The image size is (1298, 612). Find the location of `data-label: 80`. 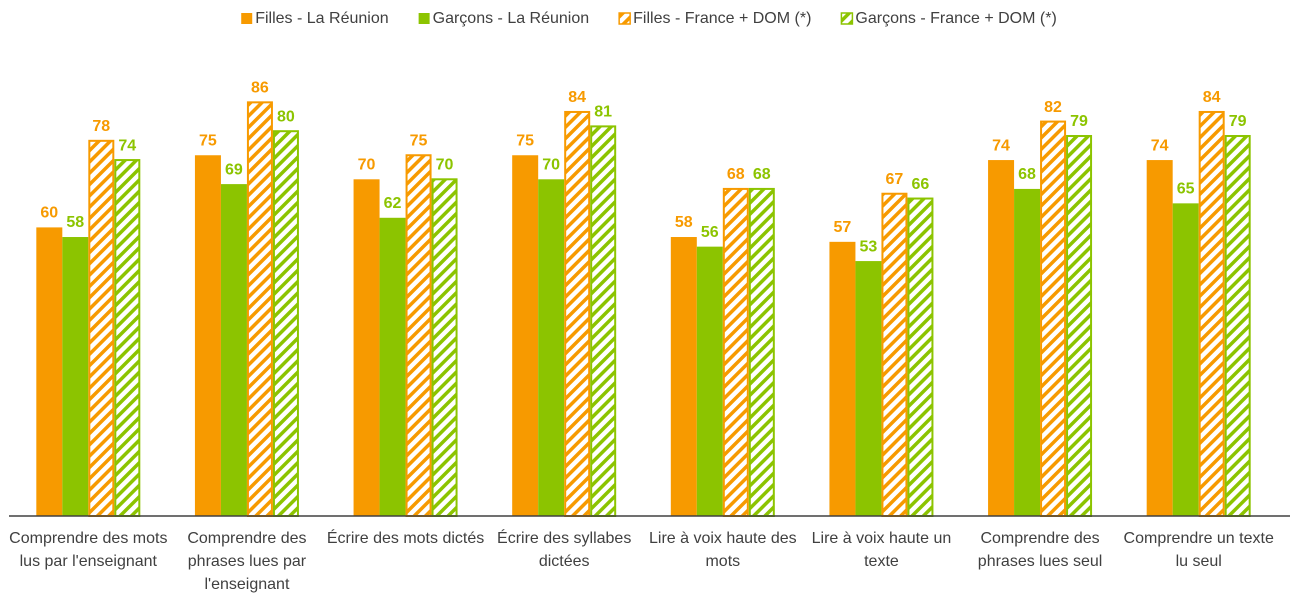

data-label: 80 is located at coordinates (286, 116).